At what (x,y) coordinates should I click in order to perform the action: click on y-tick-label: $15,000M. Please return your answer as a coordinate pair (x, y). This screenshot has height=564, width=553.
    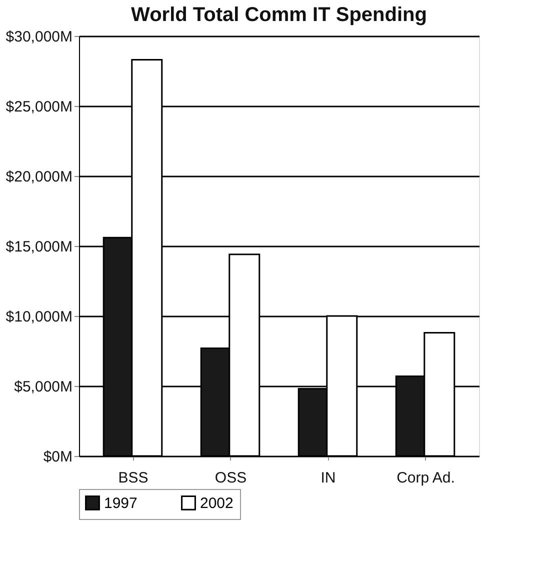
    Looking at the image, I should click on (39, 247).